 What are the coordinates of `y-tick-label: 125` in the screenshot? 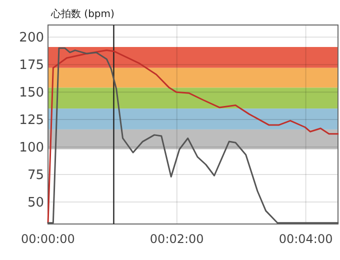 It's located at (31, 120).